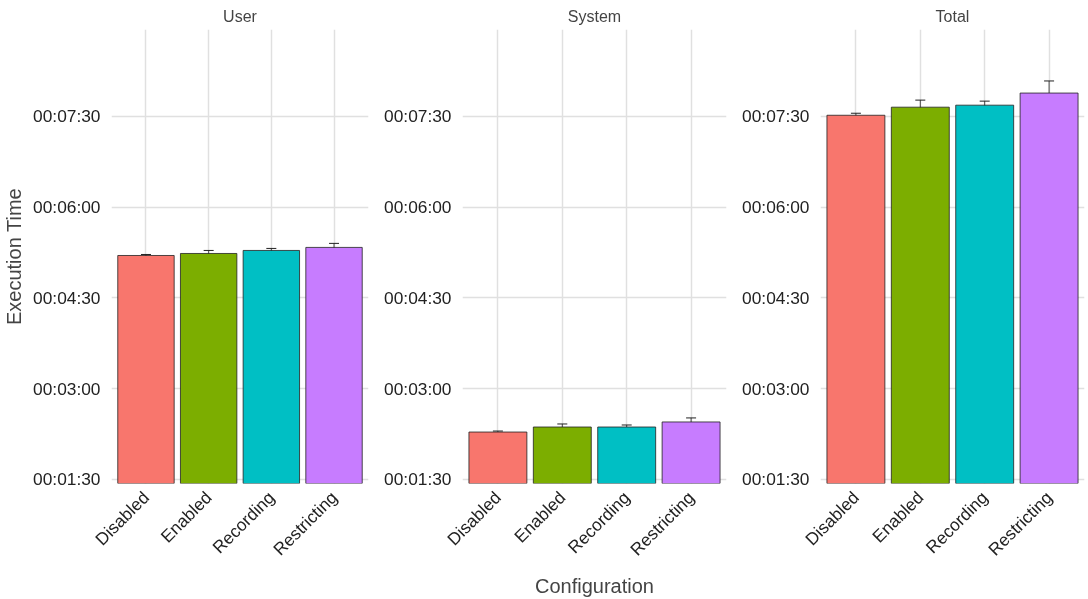 The height and width of the screenshot is (599, 1088). What do you see at coordinates (594, 585) in the screenshot?
I see `x-axis-title: Configuration` at bounding box center [594, 585].